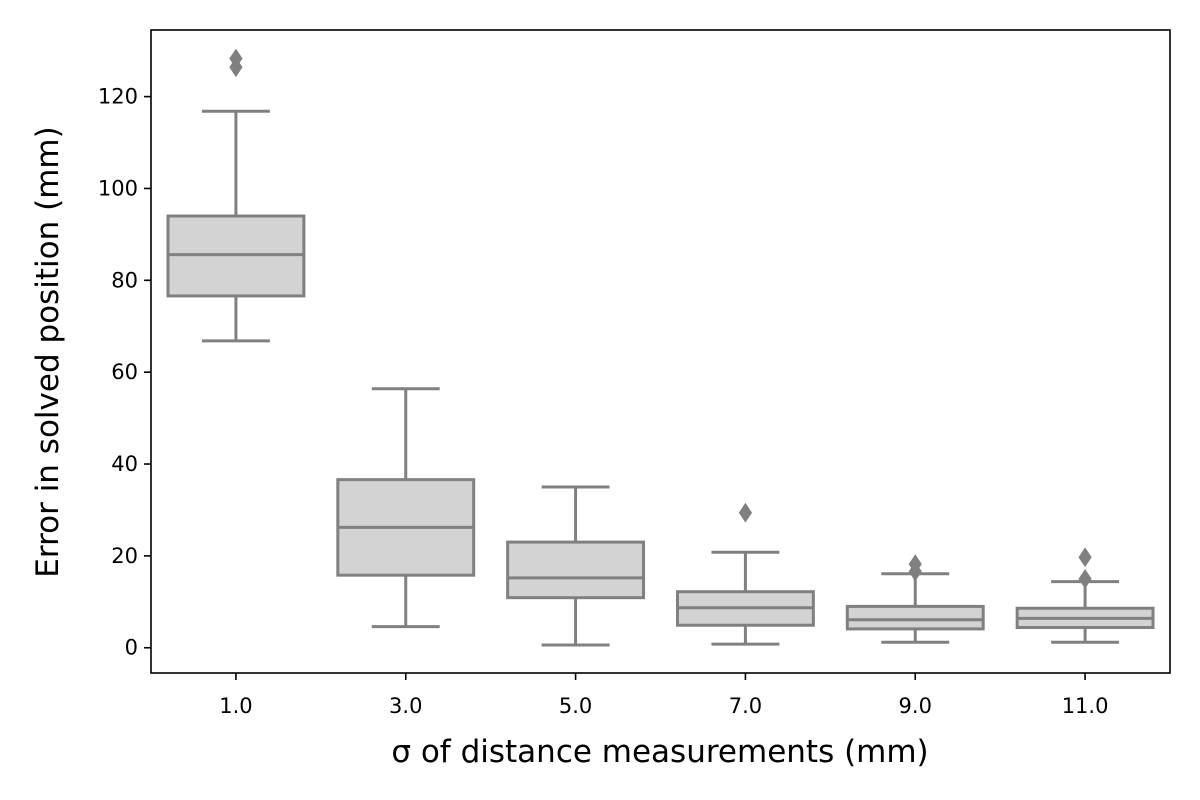 The image size is (1200, 800). I want to click on y-tick-label: 20, so click(124, 556).